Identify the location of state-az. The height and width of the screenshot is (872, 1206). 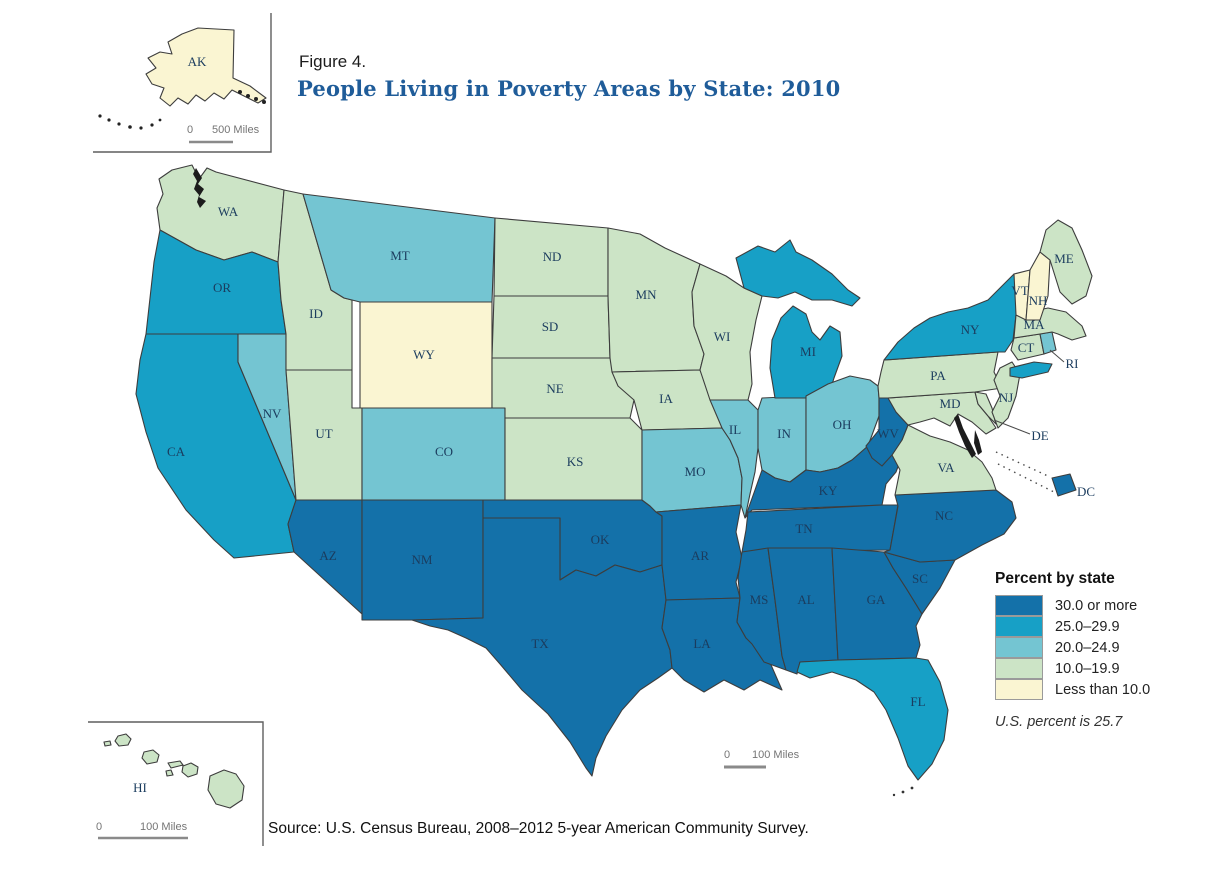
(325, 557).